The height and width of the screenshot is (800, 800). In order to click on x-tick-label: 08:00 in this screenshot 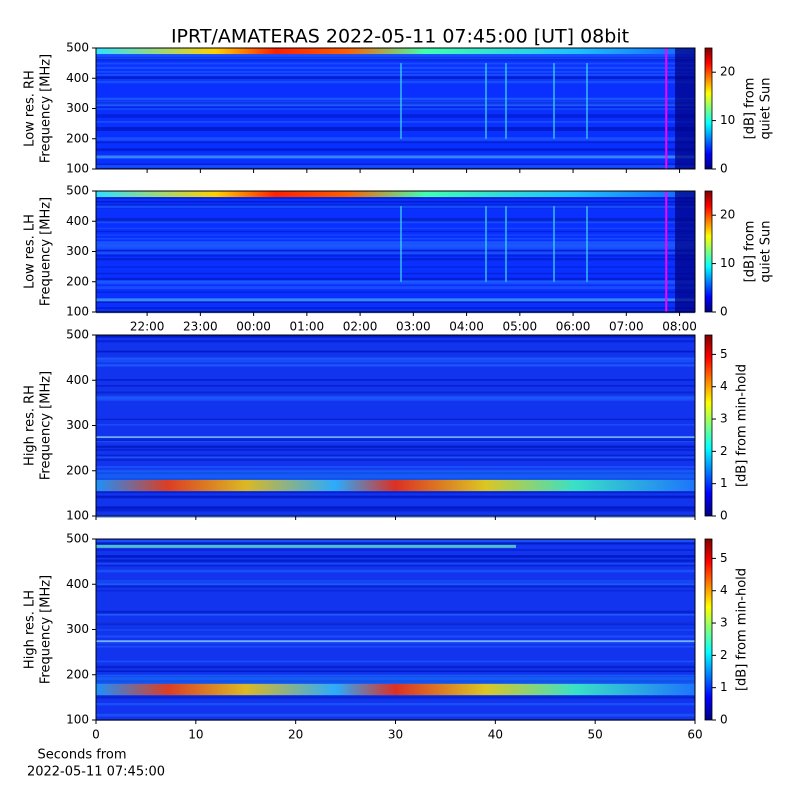, I will do `click(679, 327)`.